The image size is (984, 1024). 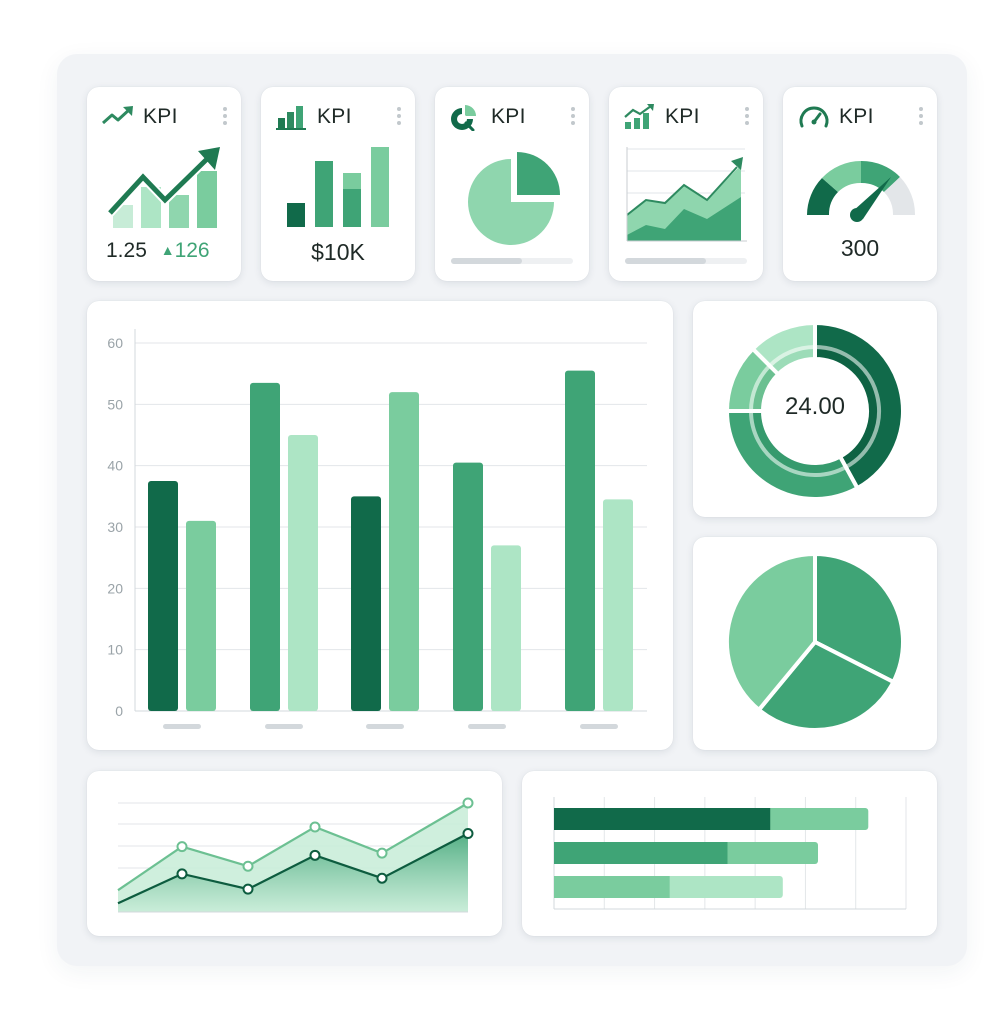 I want to click on area-line-chart-card, so click(x=294, y=853).